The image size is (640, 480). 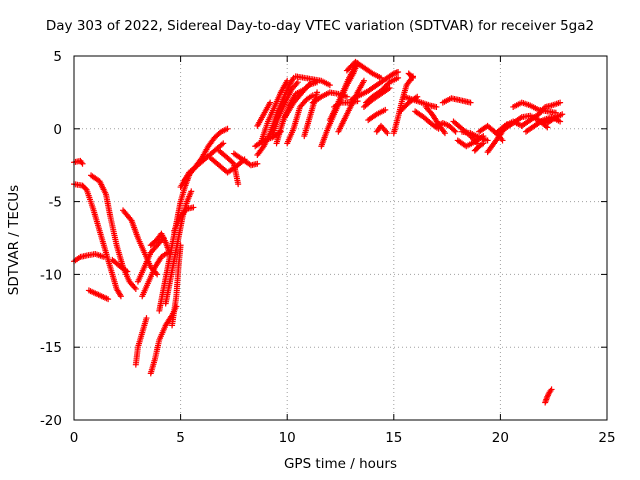 I want to click on y-tick-label: 0, so click(x=57, y=130).